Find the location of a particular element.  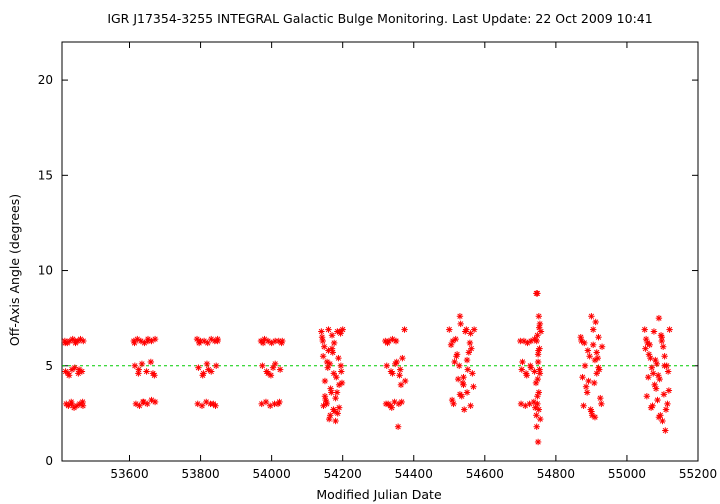

y-tick-label: 5 is located at coordinates (49, 366).